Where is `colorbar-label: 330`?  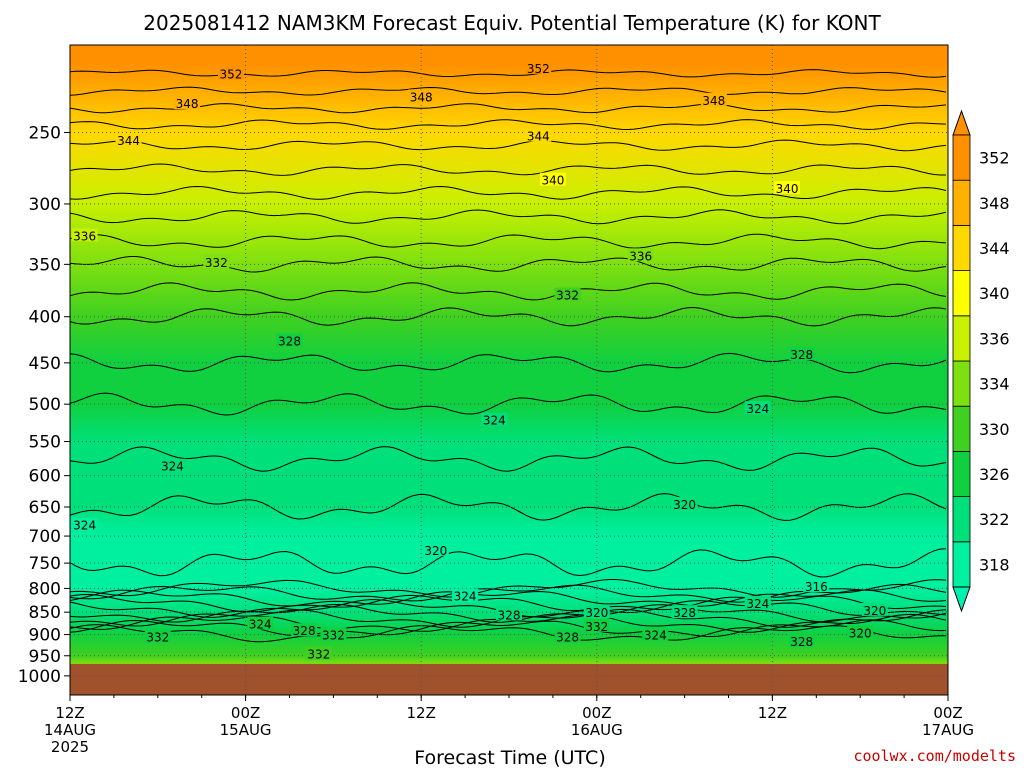
colorbar-label: 330 is located at coordinates (994, 429).